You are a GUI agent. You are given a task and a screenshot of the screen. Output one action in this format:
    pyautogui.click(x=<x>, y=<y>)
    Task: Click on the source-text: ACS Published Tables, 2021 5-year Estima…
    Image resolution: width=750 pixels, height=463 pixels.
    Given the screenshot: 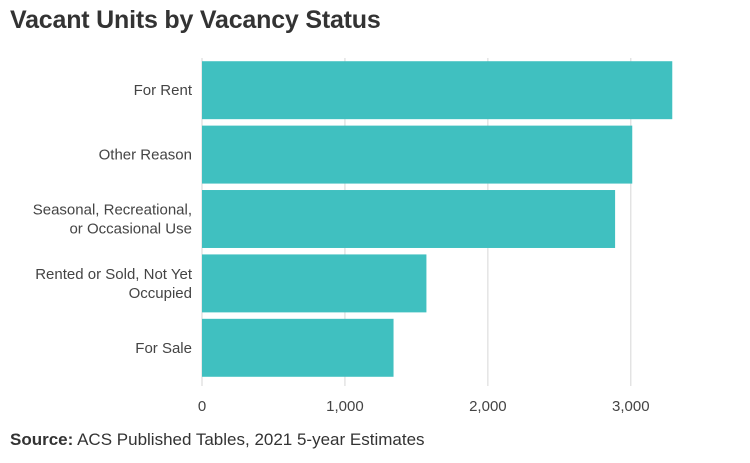 What is the action you would take?
    pyautogui.click(x=251, y=439)
    